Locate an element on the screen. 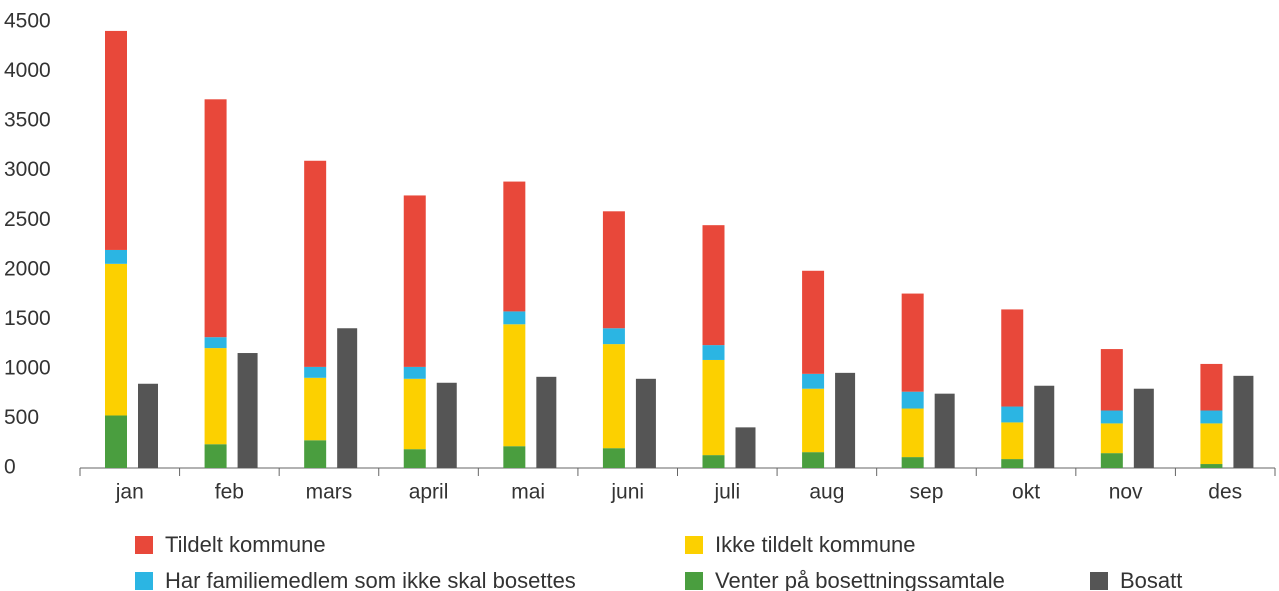  y-tick-label: 3000 is located at coordinates (27, 169).